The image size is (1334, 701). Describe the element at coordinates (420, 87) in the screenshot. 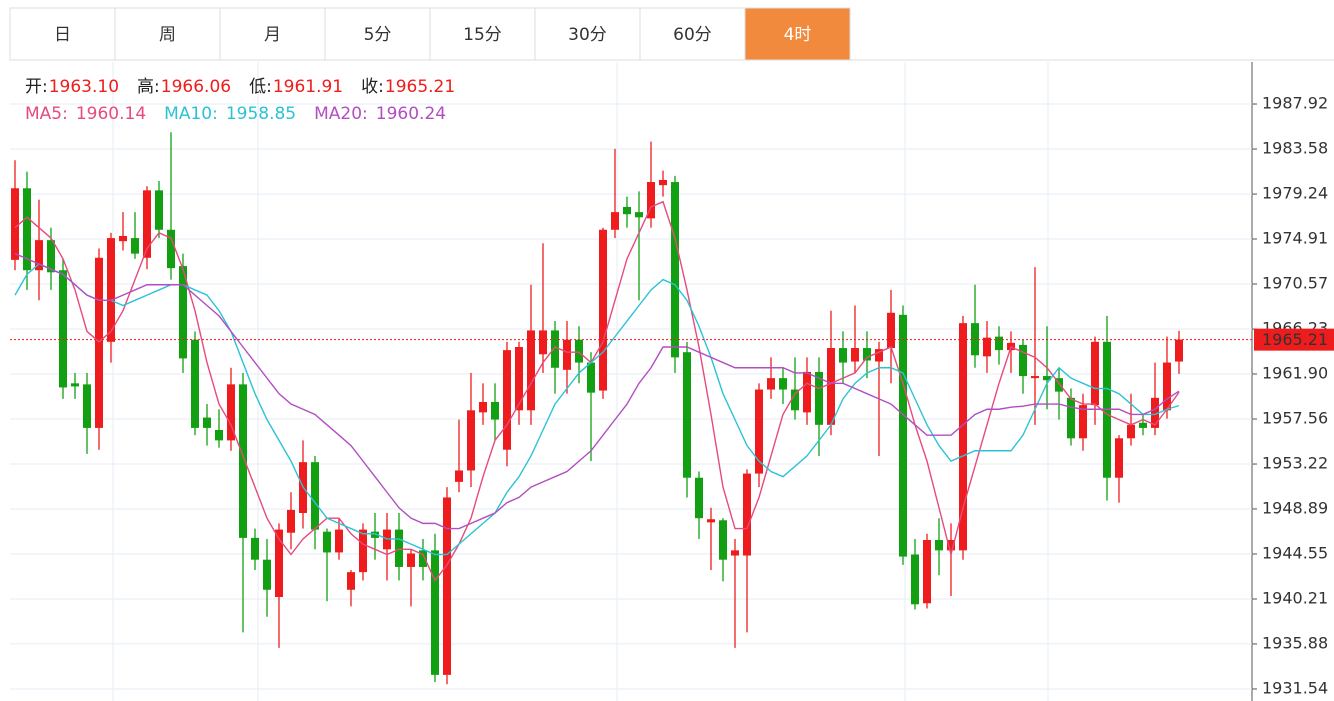

I see `legend-value: 1965.21` at that location.